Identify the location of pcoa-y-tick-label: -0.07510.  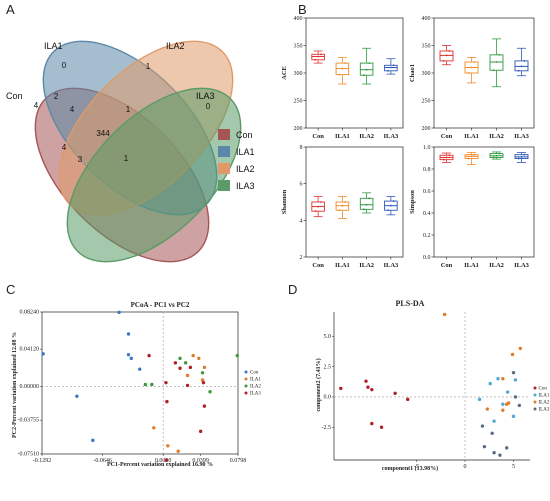
(29, 455).